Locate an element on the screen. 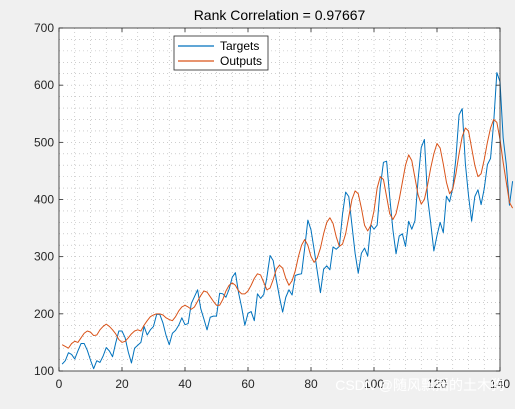  y-tick-label: 700 is located at coordinates (44, 28).